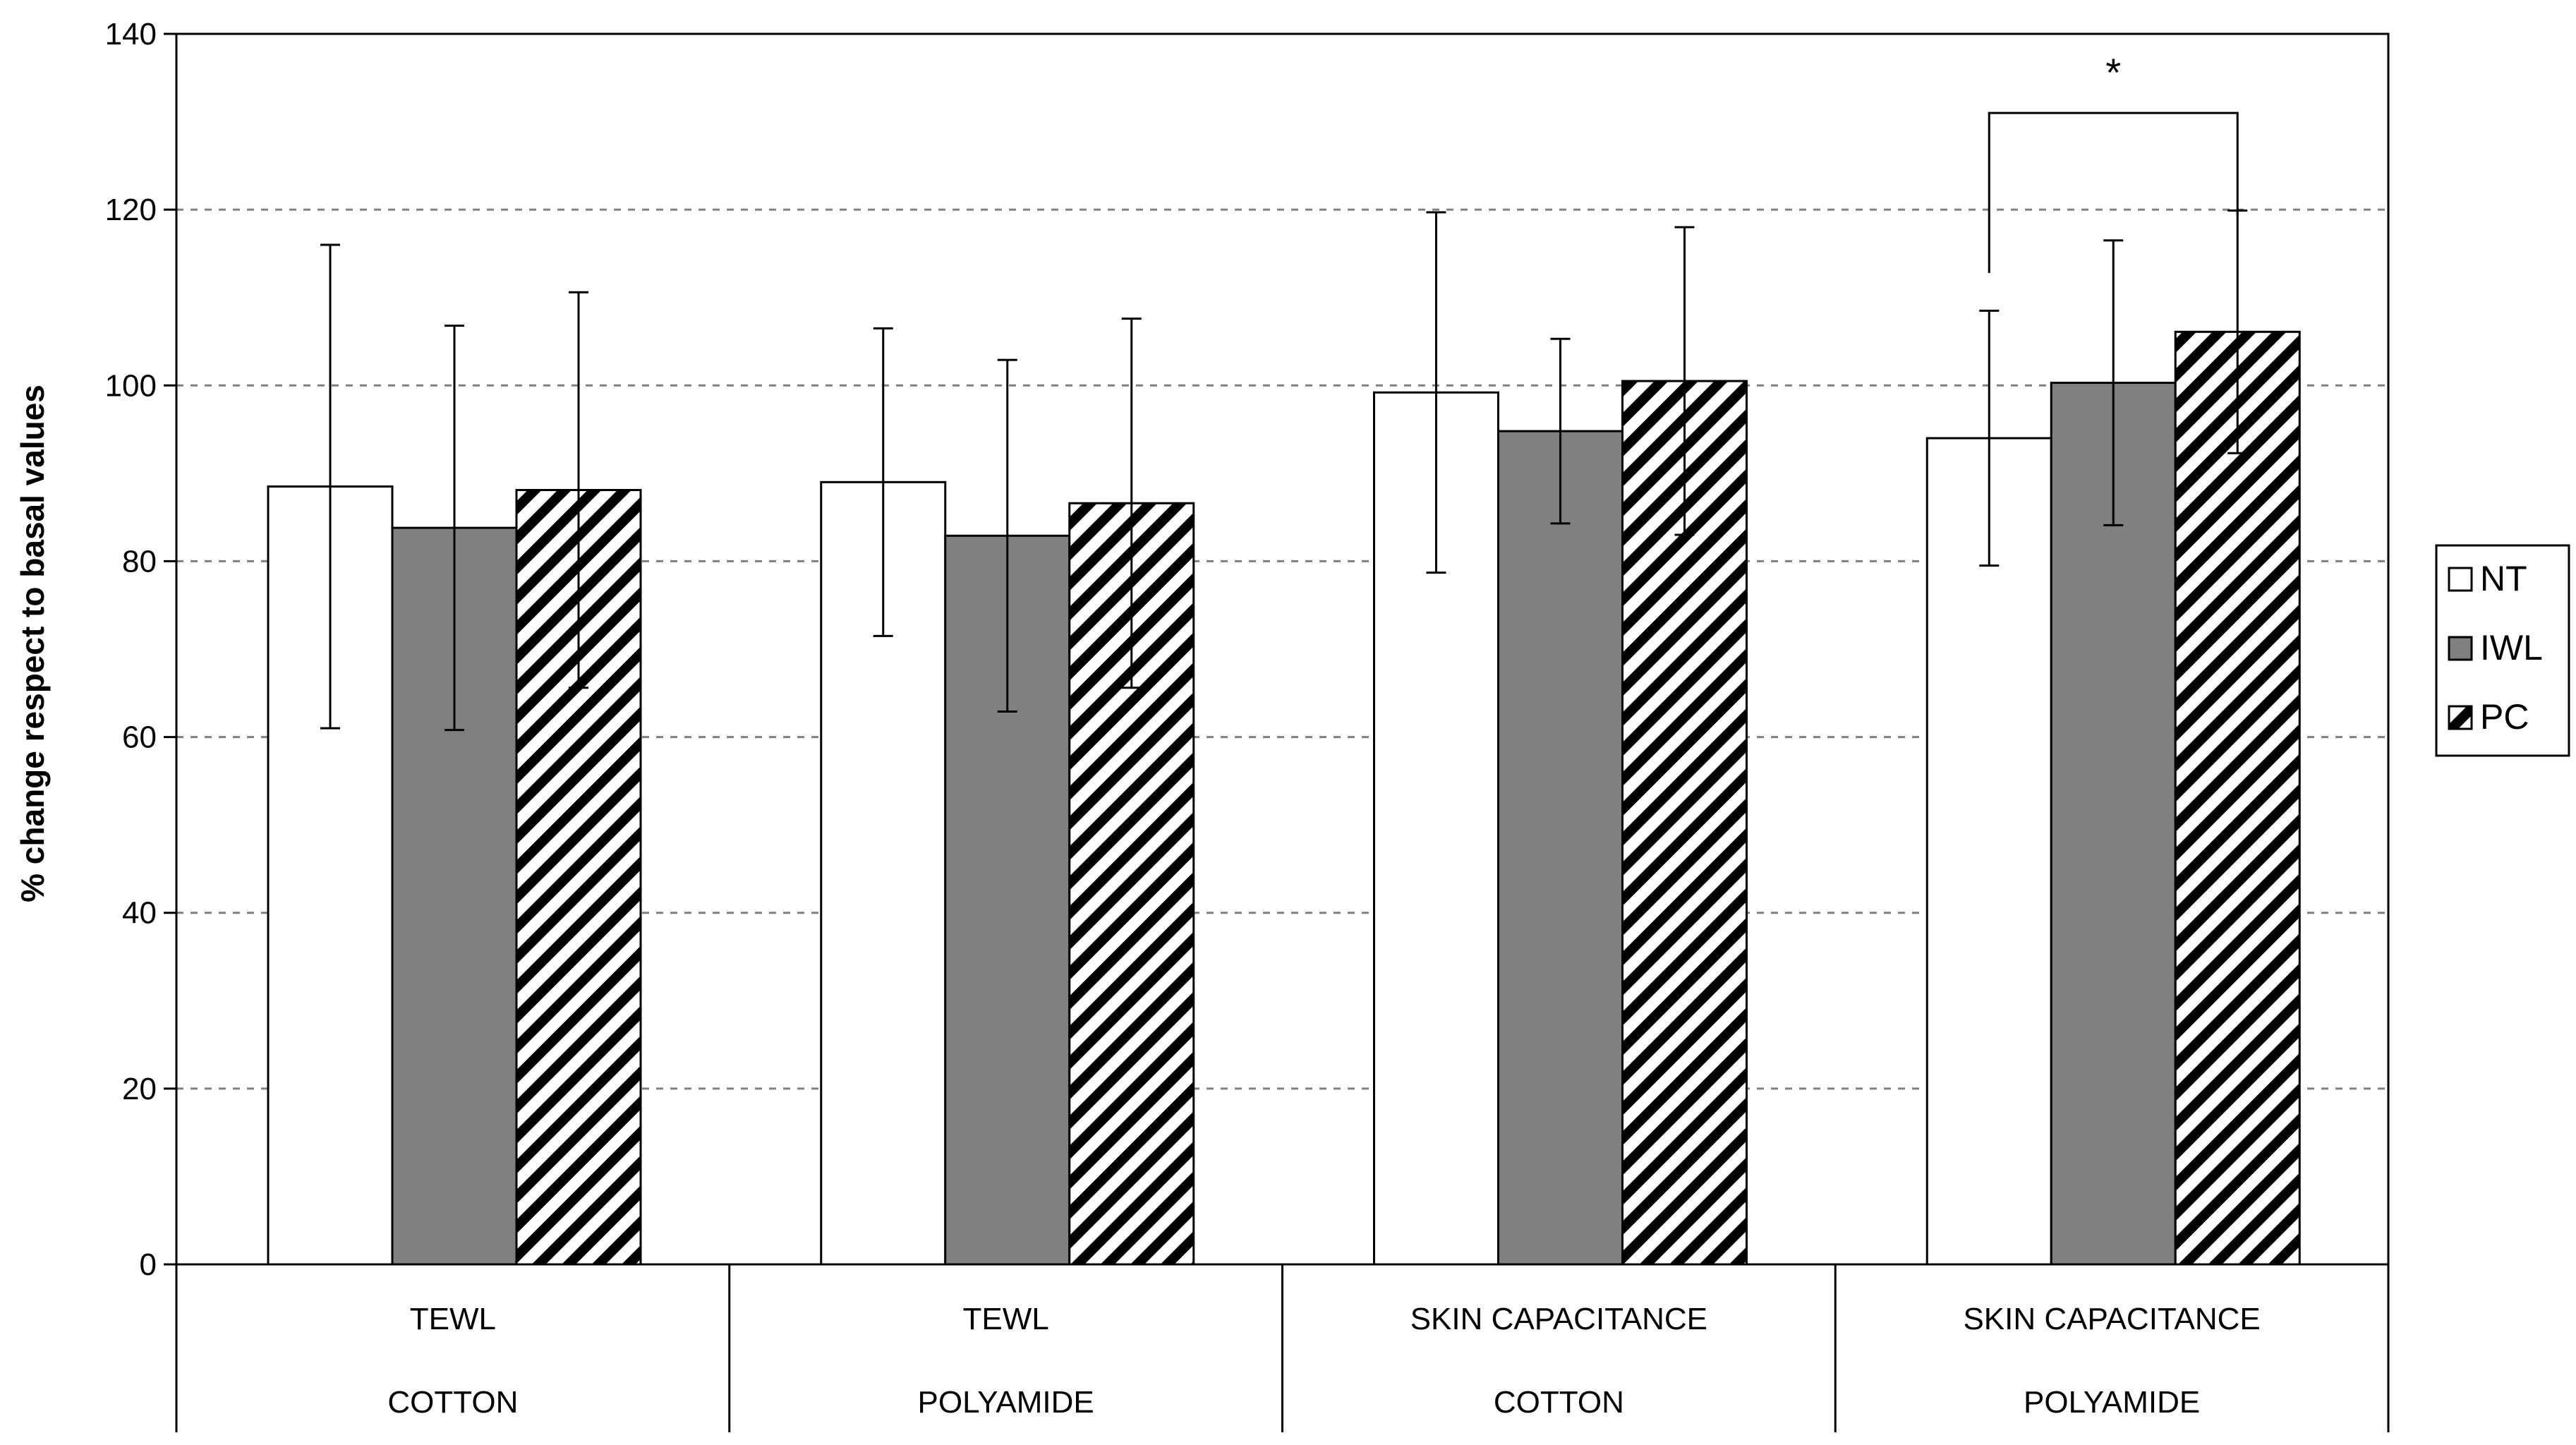 The height and width of the screenshot is (1445, 2576). Describe the element at coordinates (139, 1089) in the screenshot. I see `y-tick-label: 20` at that location.